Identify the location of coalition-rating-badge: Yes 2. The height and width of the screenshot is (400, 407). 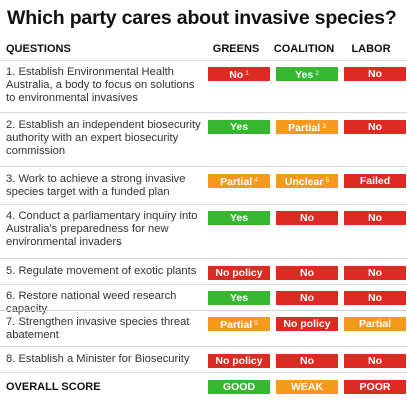
(307, 74).